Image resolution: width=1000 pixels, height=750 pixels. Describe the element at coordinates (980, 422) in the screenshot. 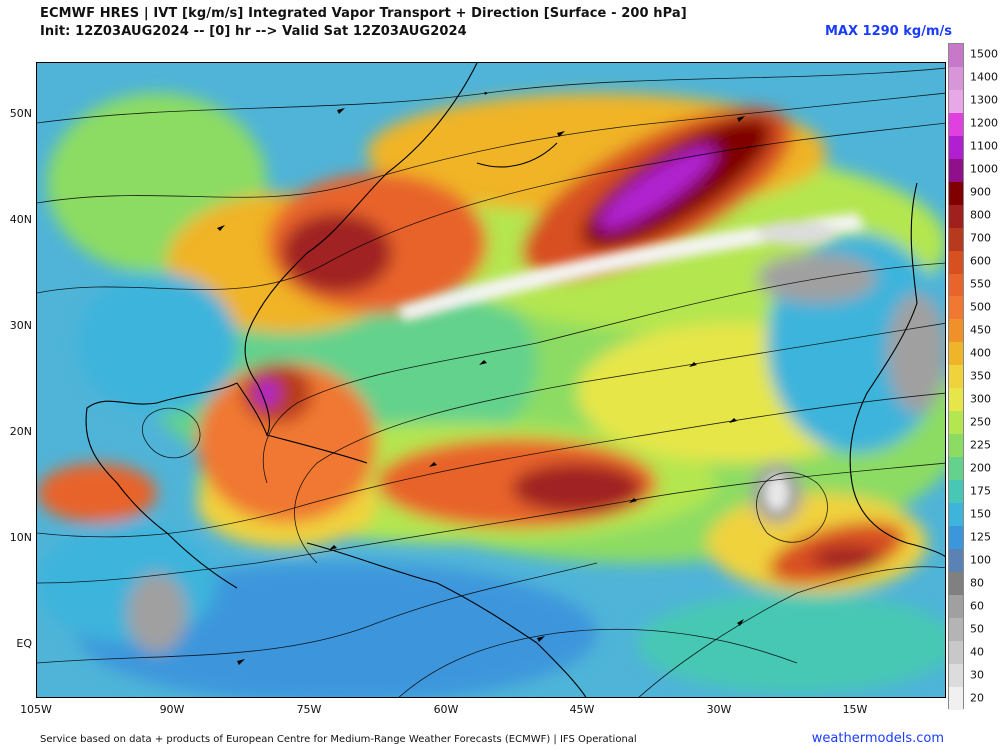

I see `colorbar-level-label: 250` at that location.